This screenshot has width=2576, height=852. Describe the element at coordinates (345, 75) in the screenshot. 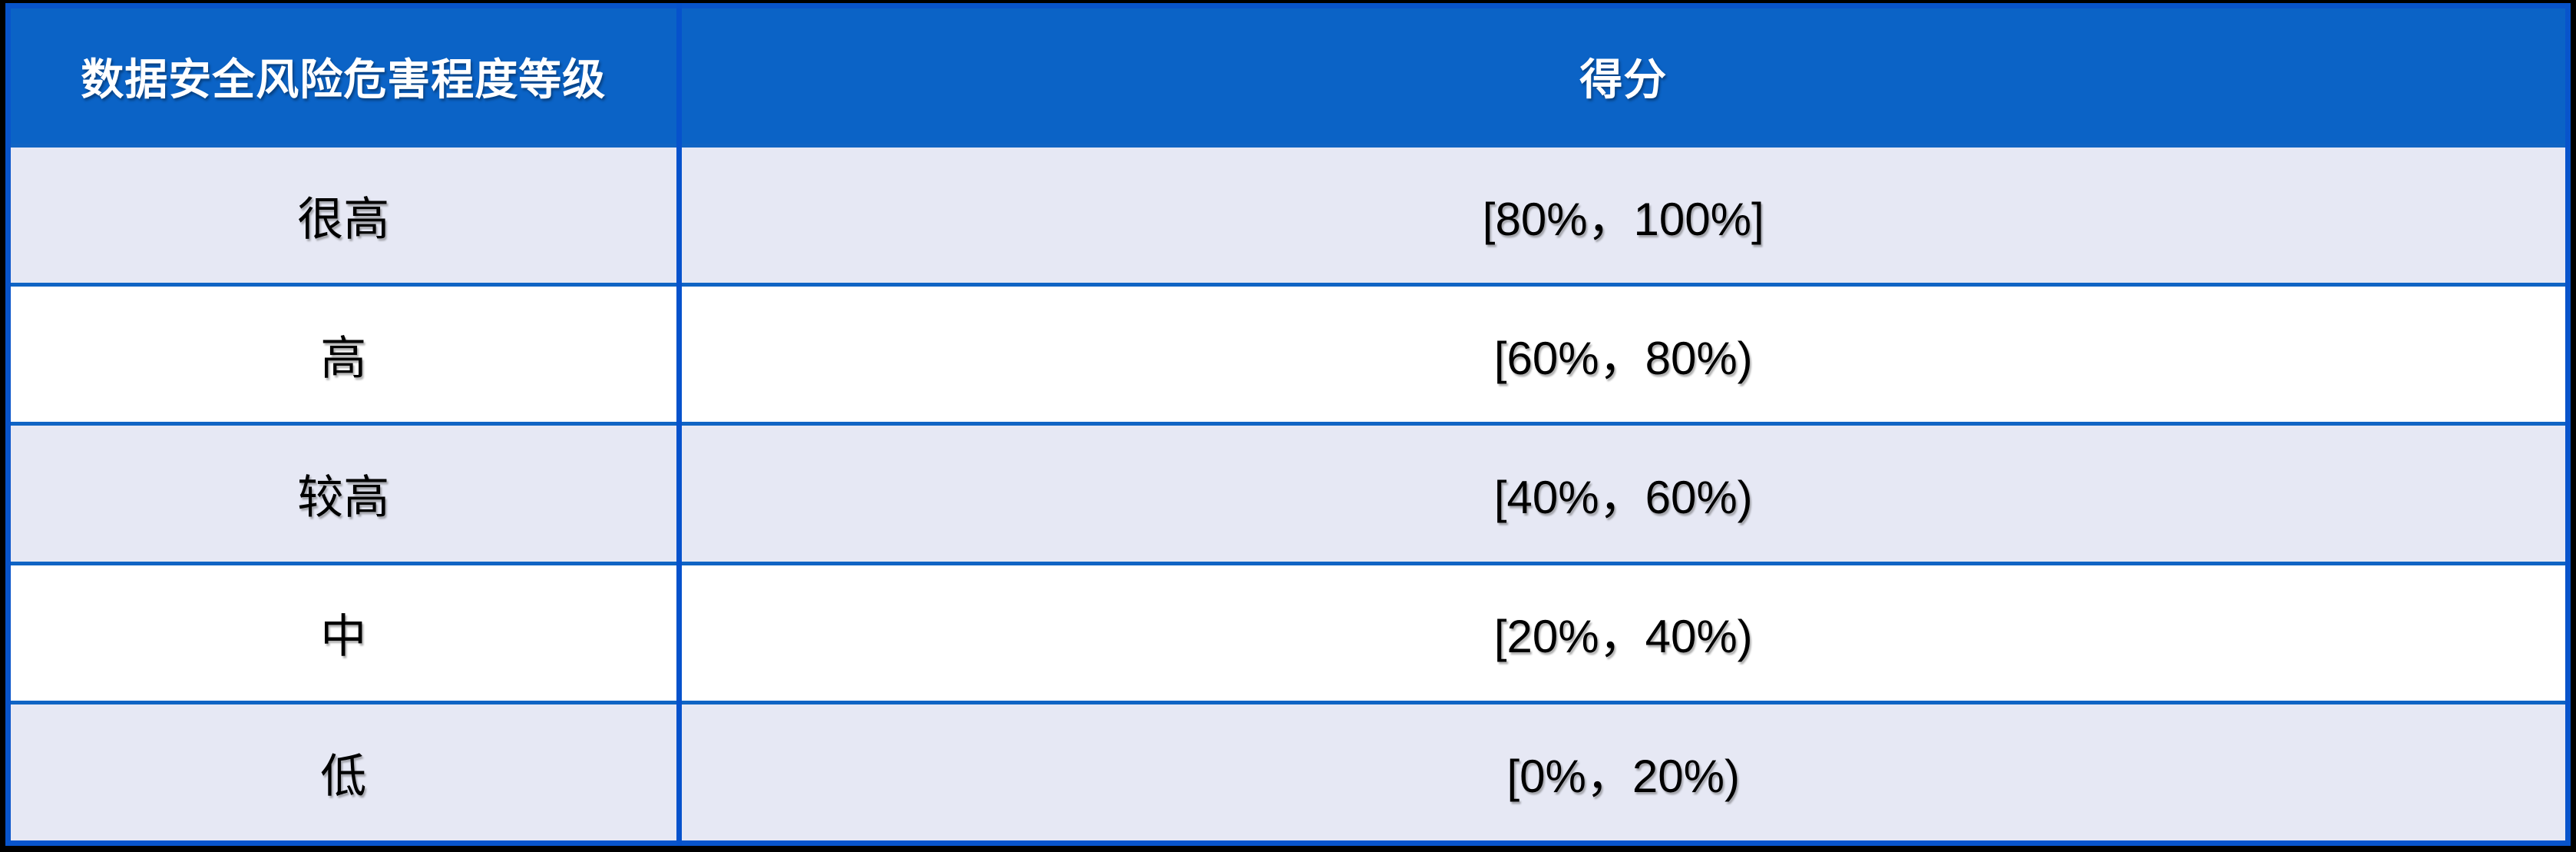

I see `header-cell-risk-level: 数据安全风险危害程度等级` at that location.